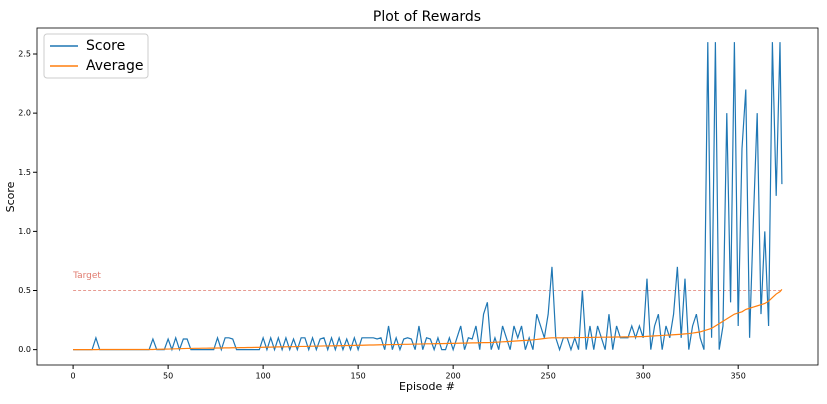 Image resolution: width=827 pixels, height=404 pixels. Describe the element at coordinates (548, 376) in the screenshot. I see `x-tick-label: 250` at that location.